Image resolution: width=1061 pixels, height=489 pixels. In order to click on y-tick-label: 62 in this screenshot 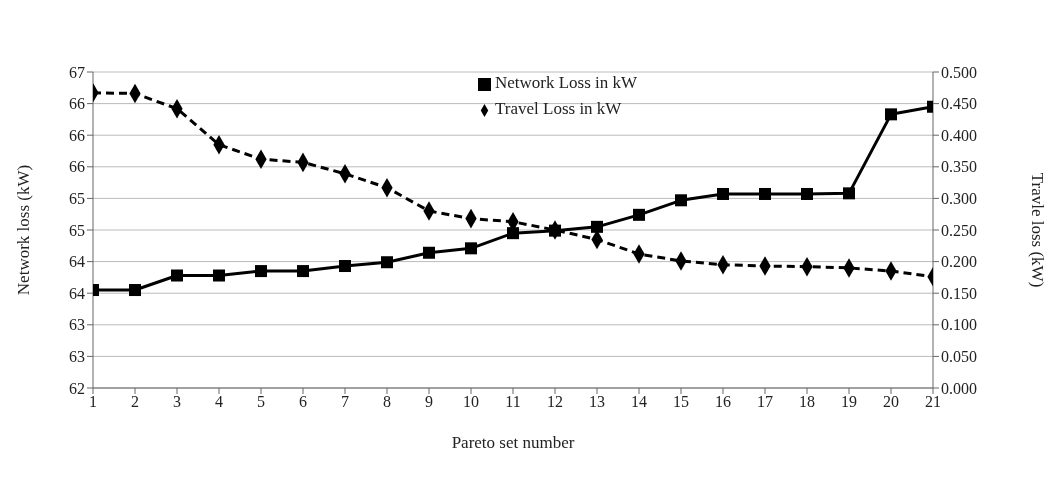, I will do `click(77, 388)`.